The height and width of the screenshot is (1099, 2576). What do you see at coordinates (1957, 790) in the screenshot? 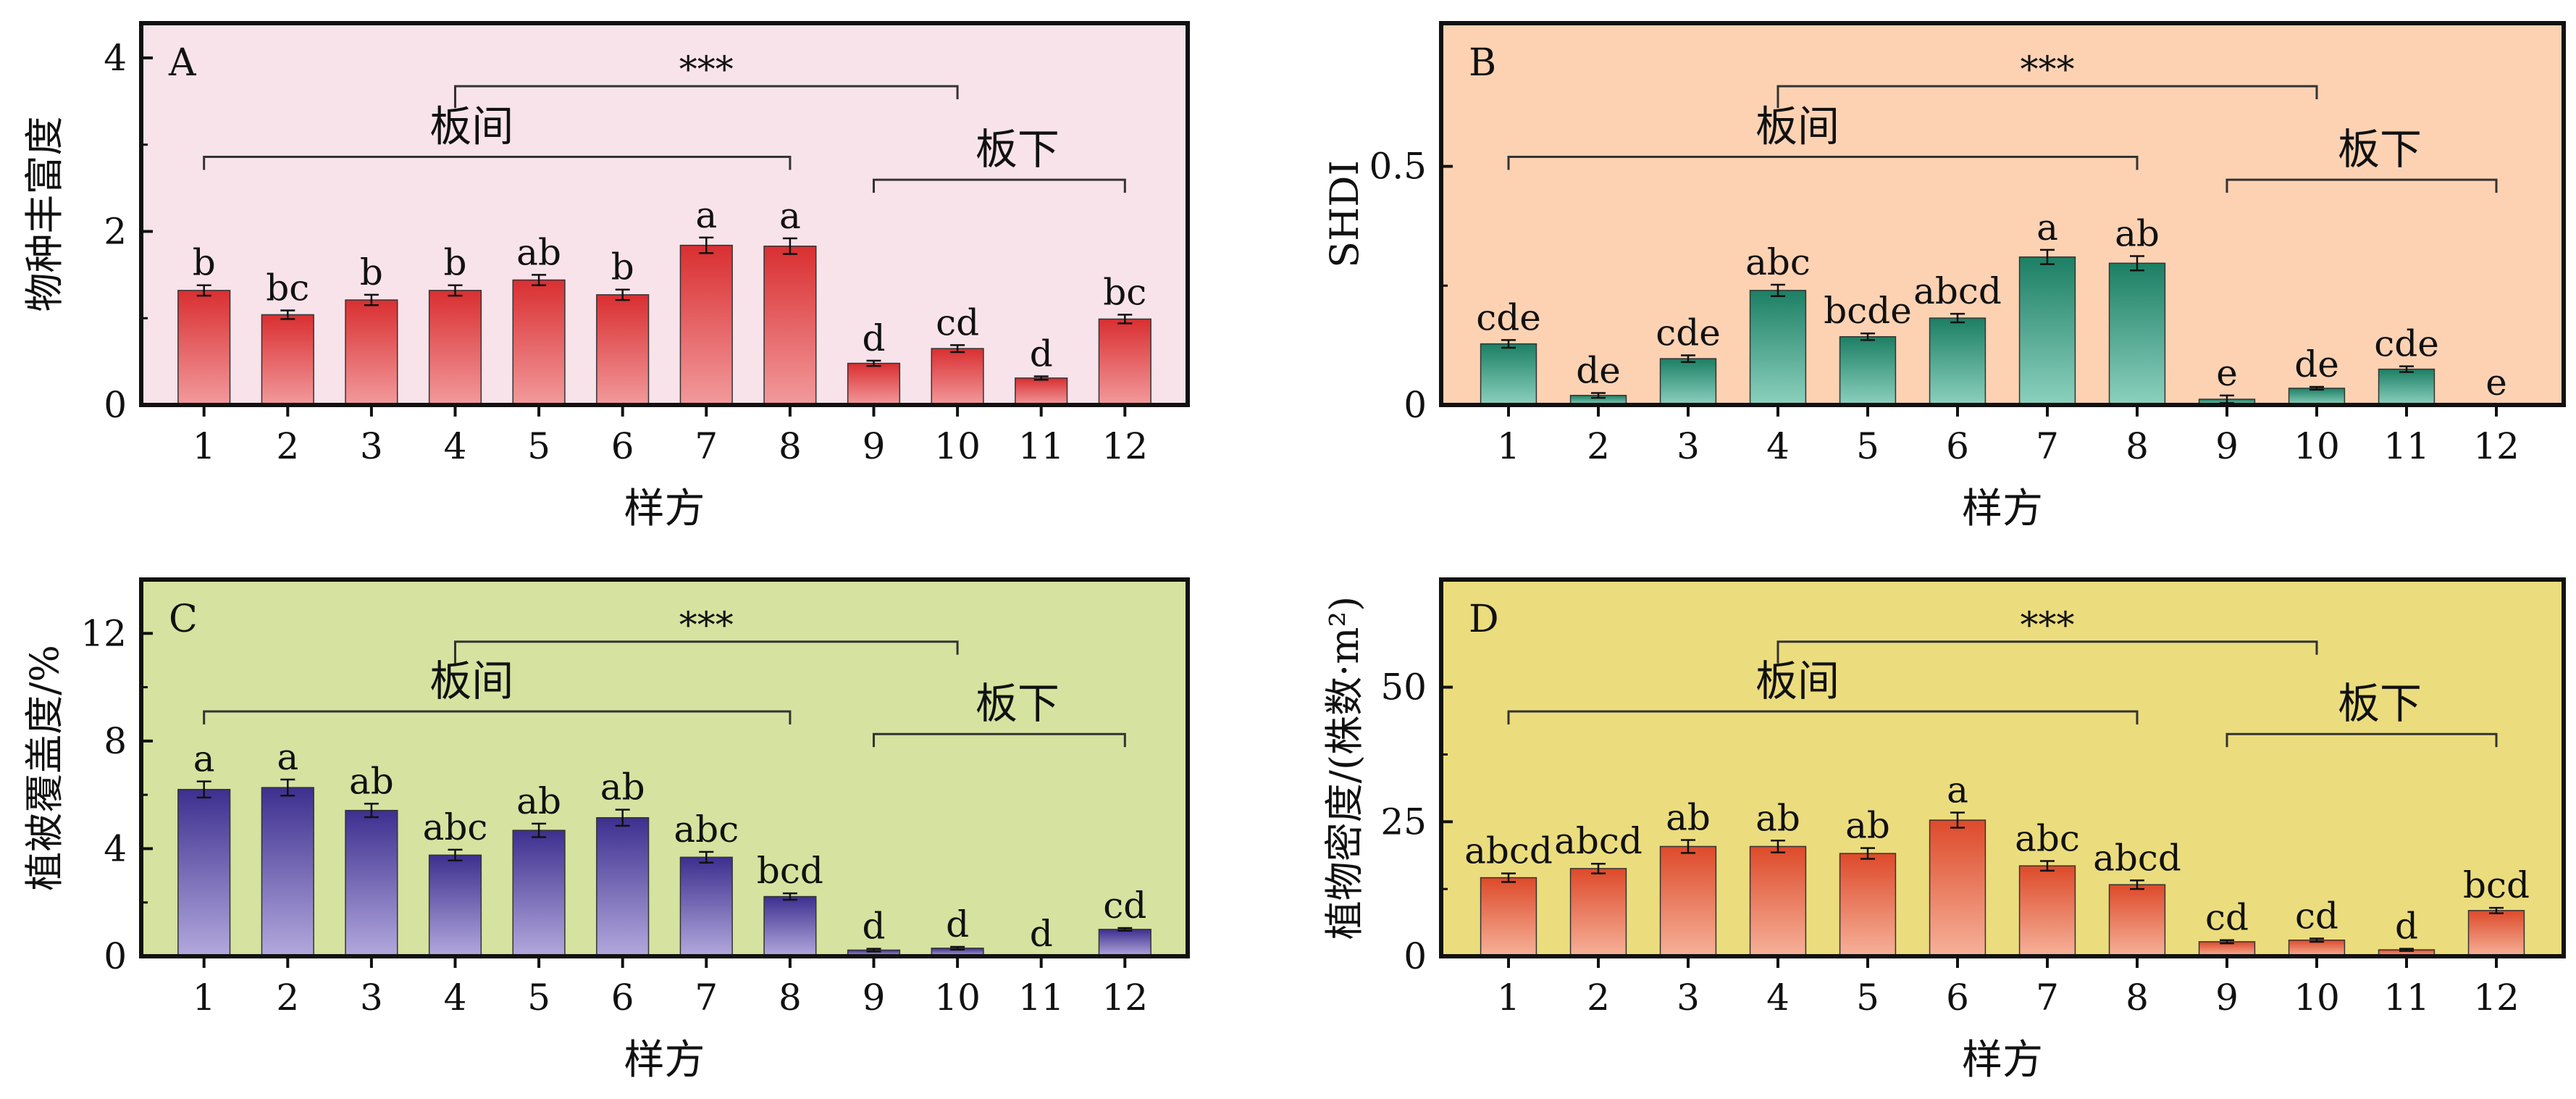
I see `significance-letter-6: a` at bounding box center [1957, 790].